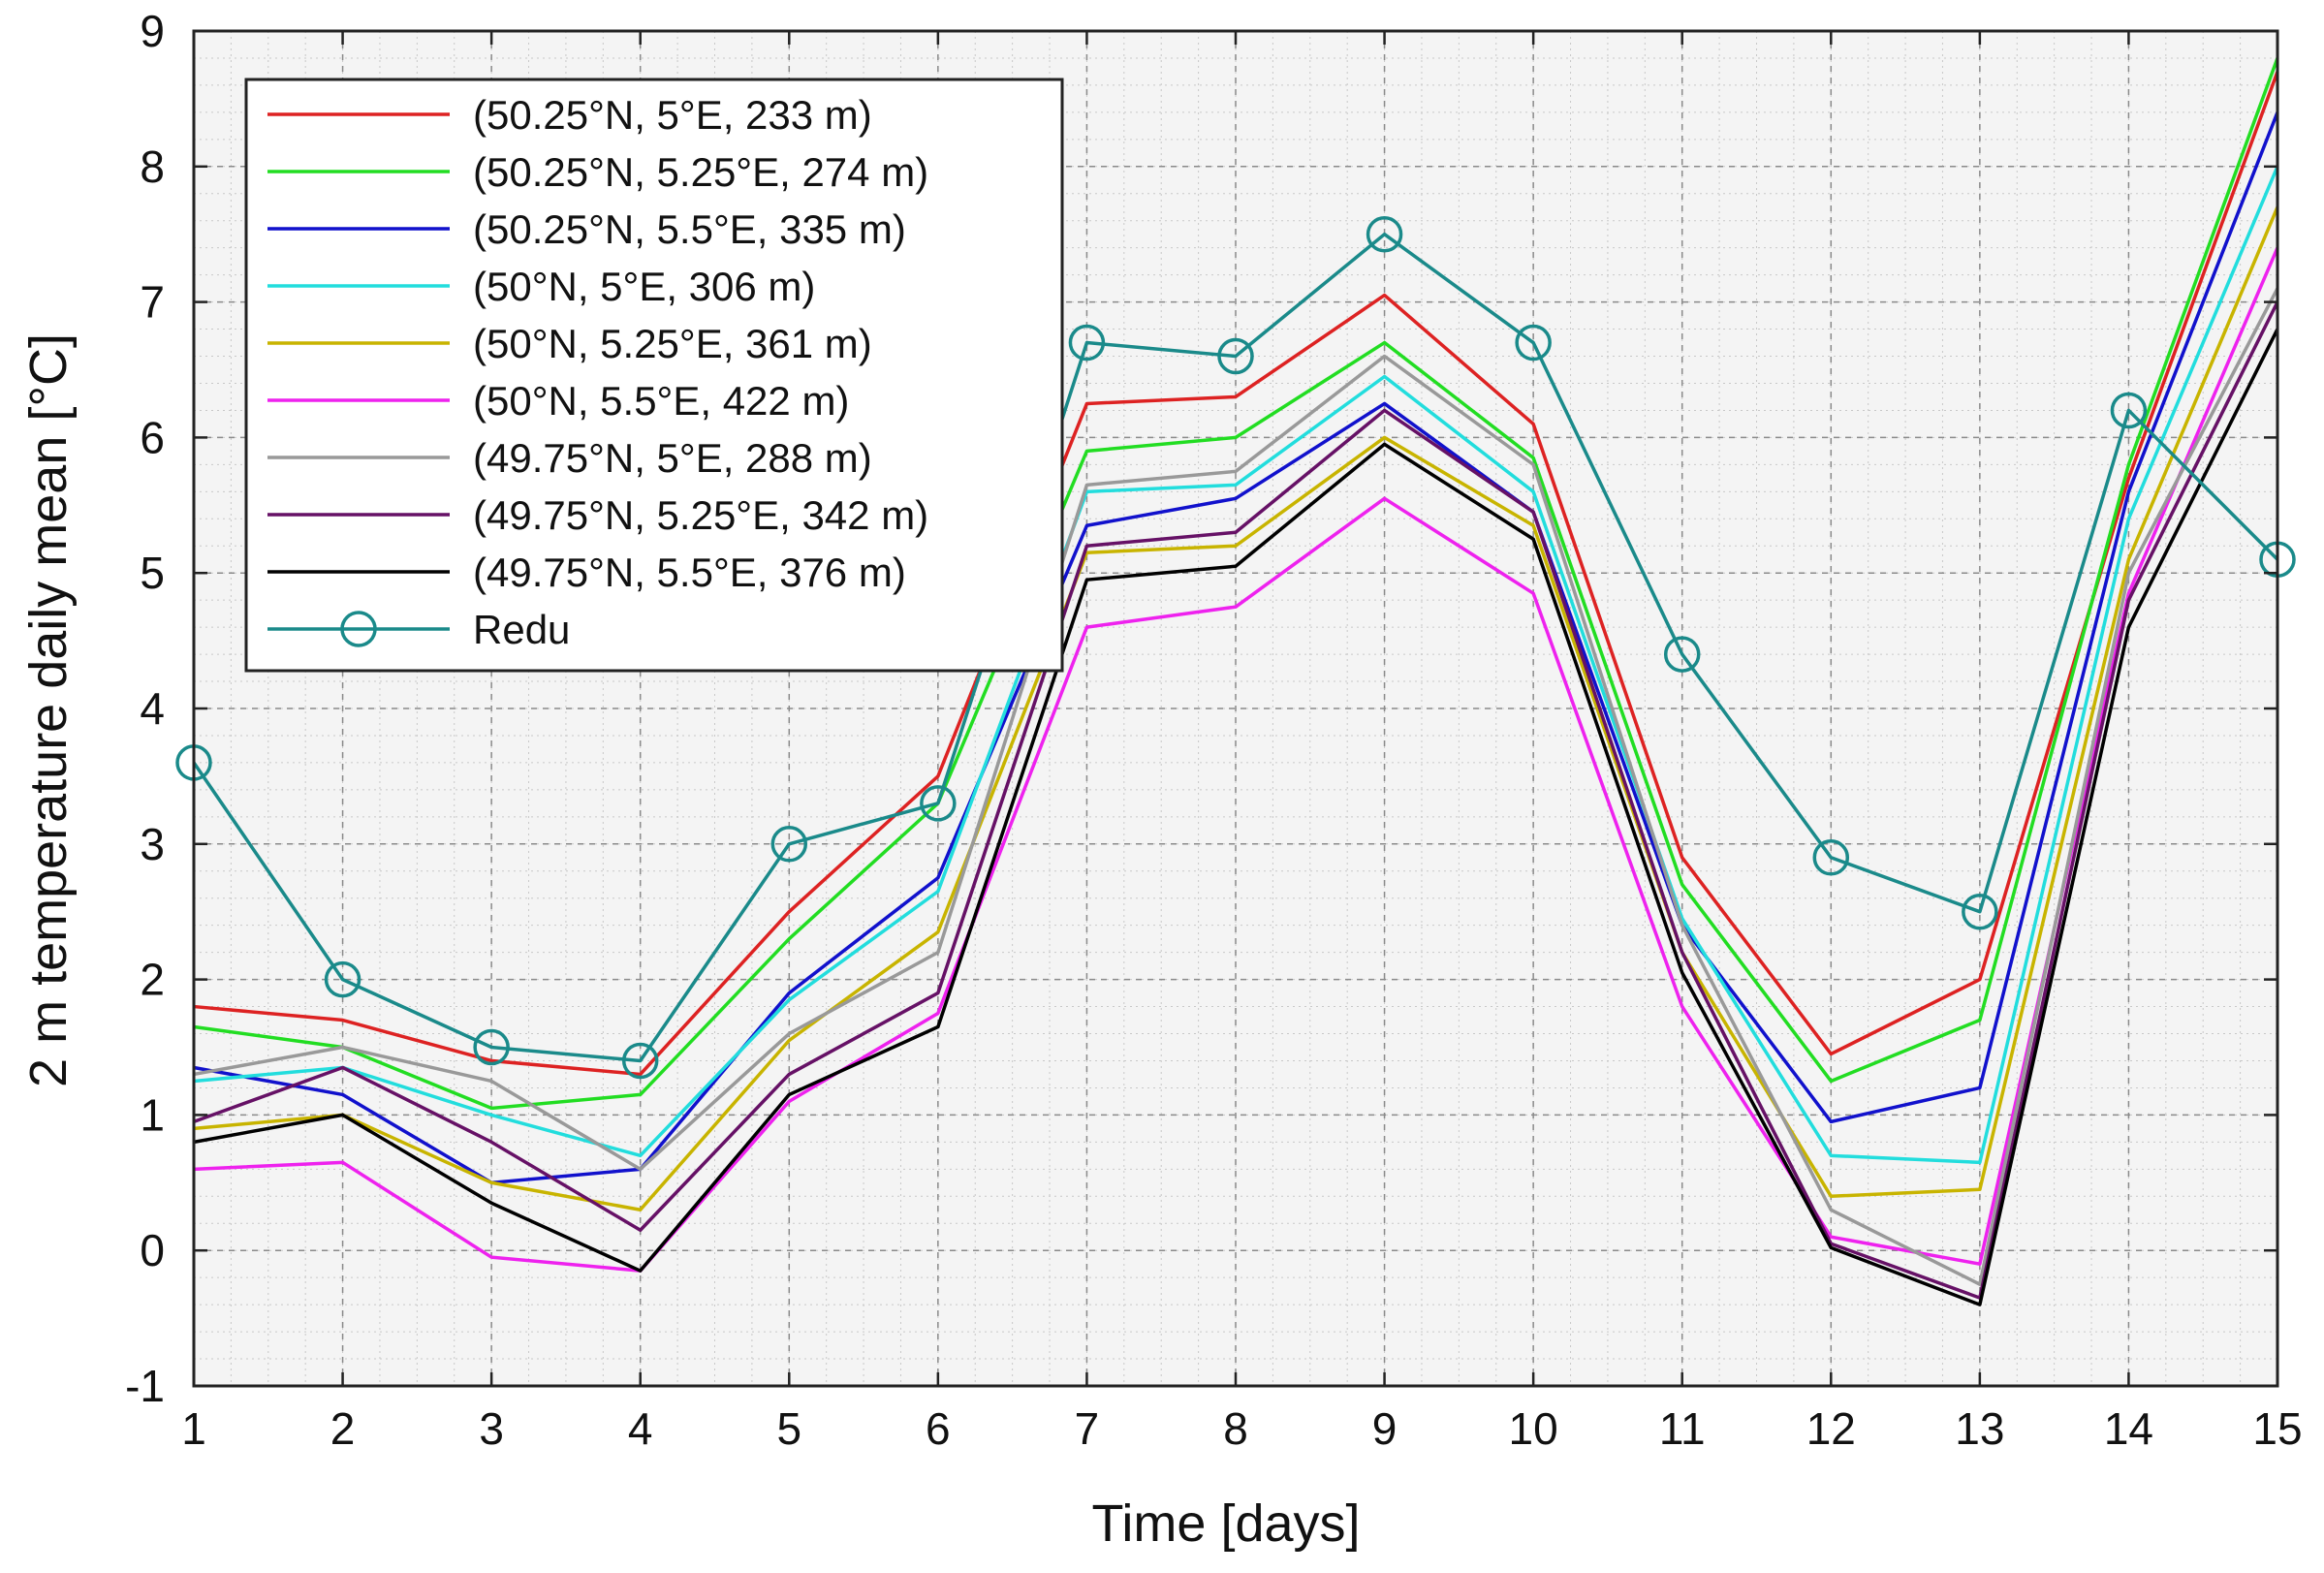 The height and width of the screenshot is (1573, 2324). I want to click on legend-entry: (49.75°N, 5°E, 288 m), so click(569, 458).